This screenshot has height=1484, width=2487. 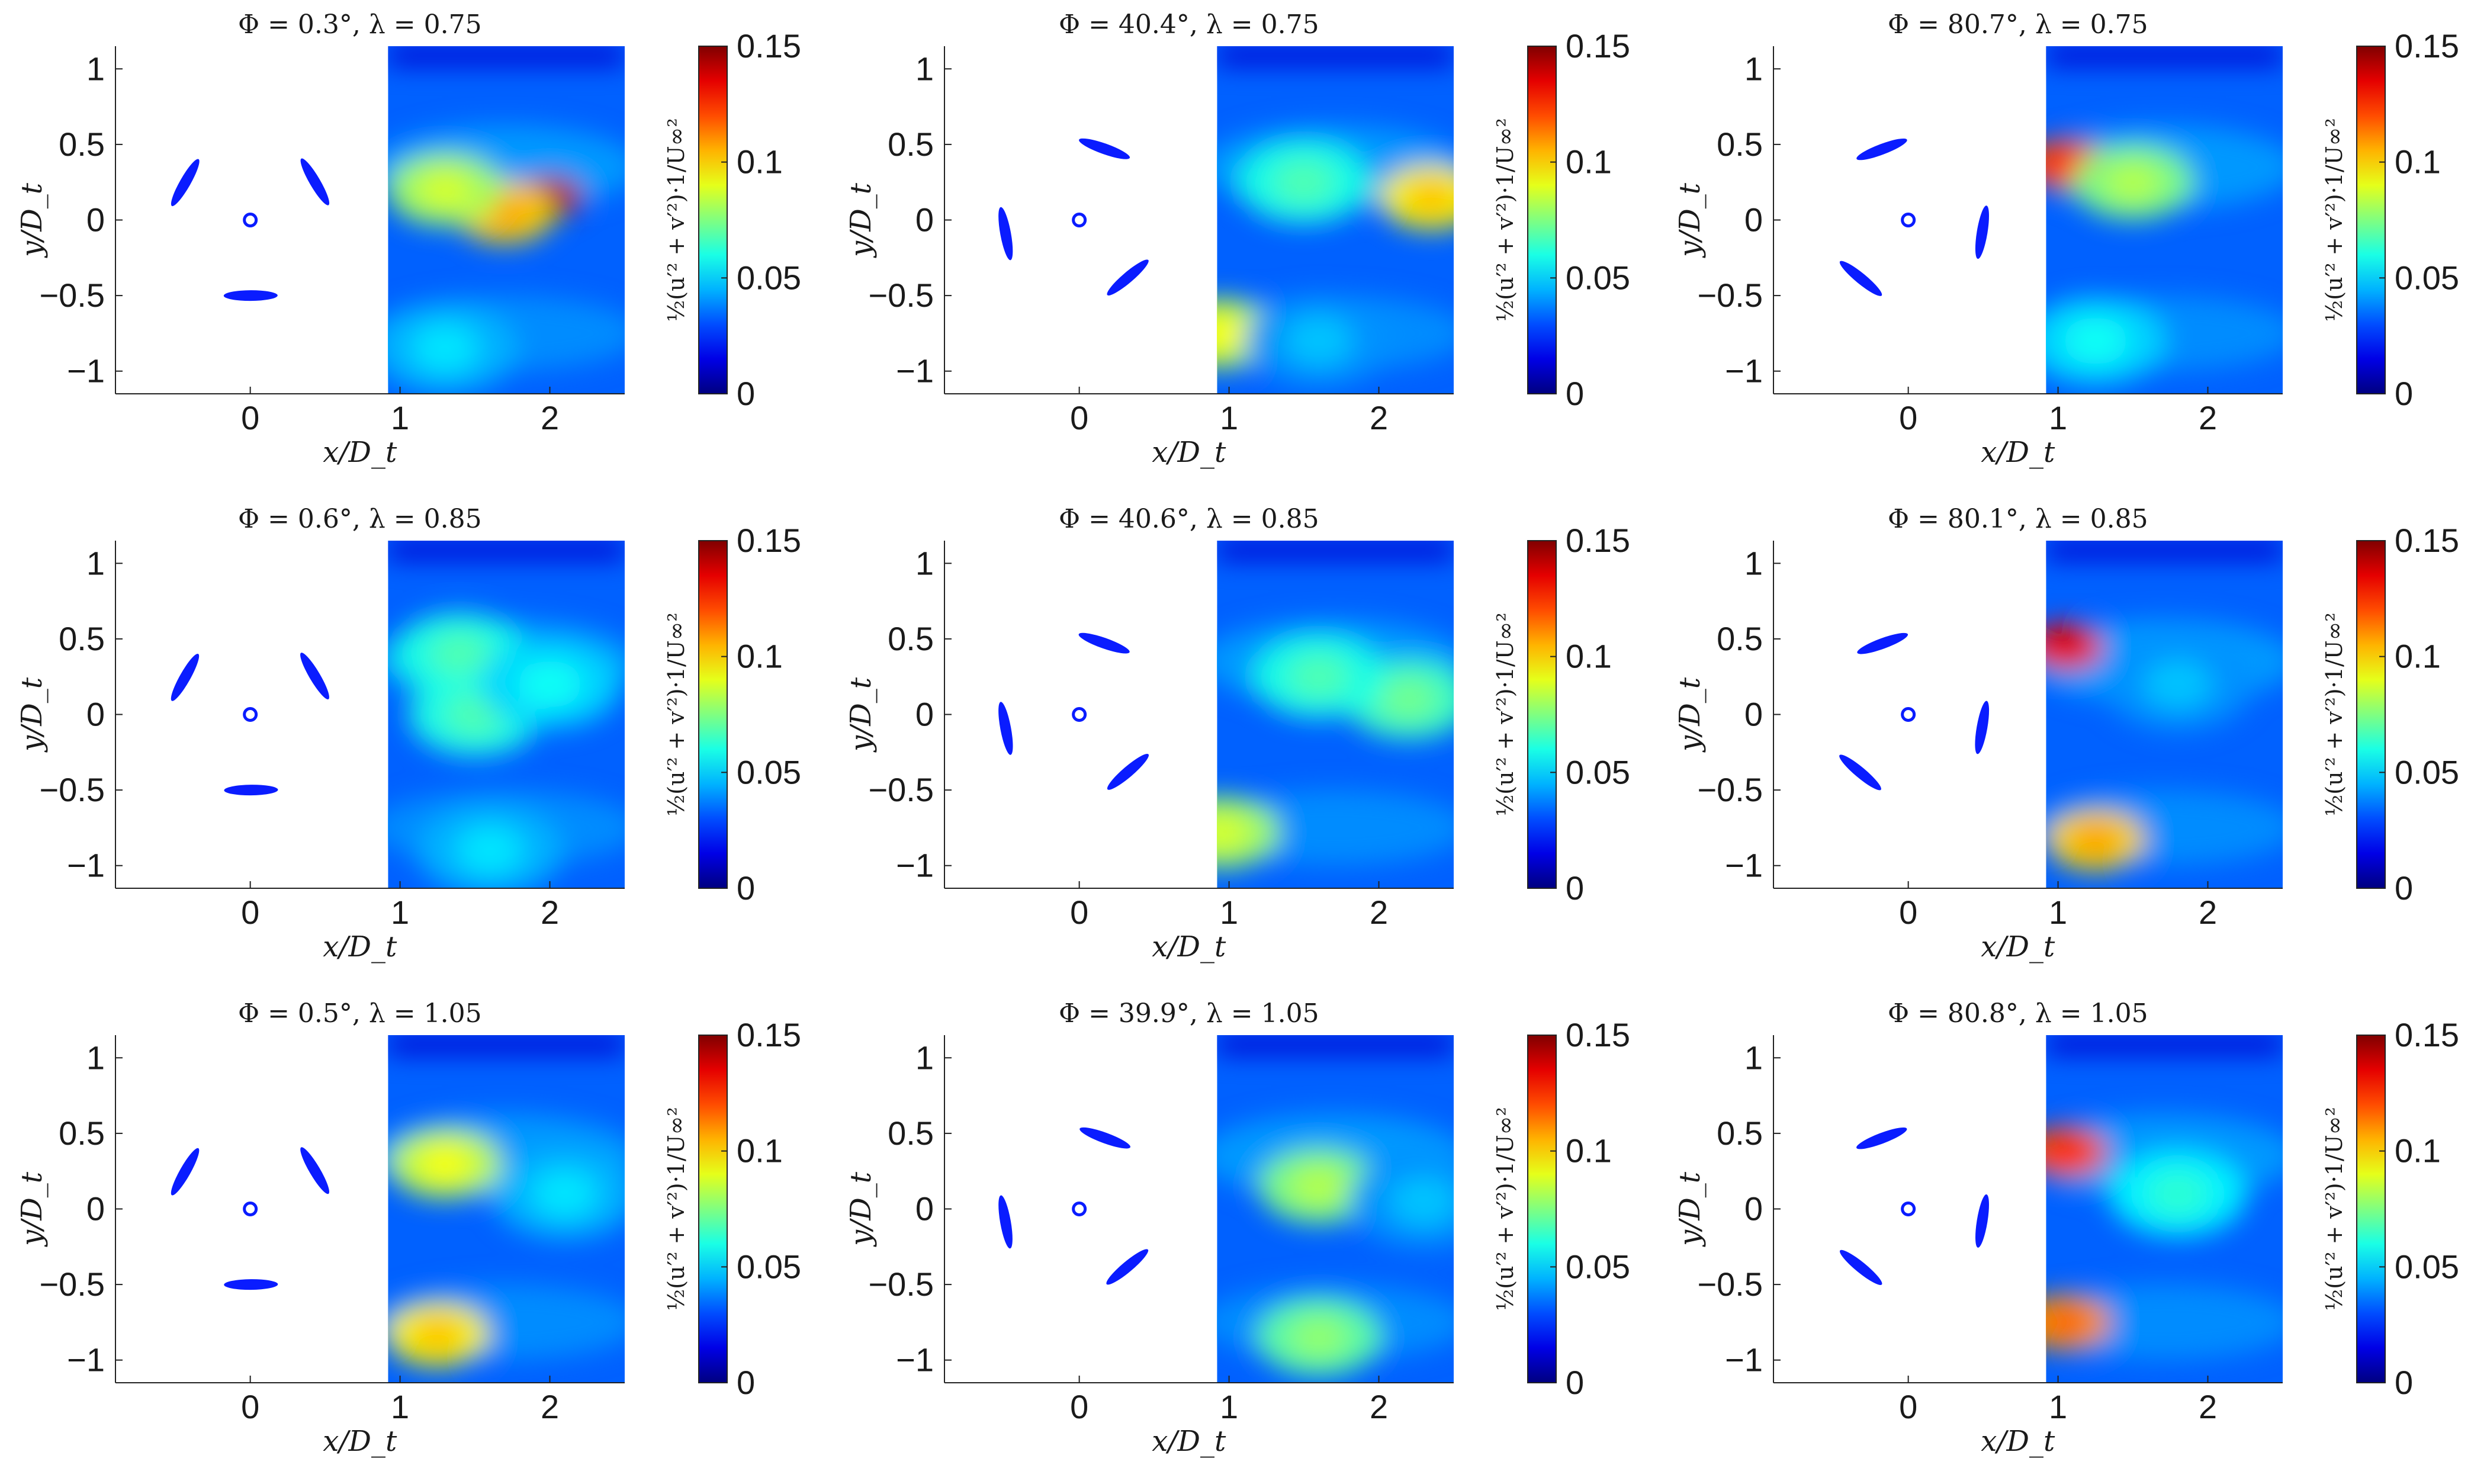 I want to click on subplot-title: Φ = 40.4°, λ = 0.75, so click(x=1189, y=24).